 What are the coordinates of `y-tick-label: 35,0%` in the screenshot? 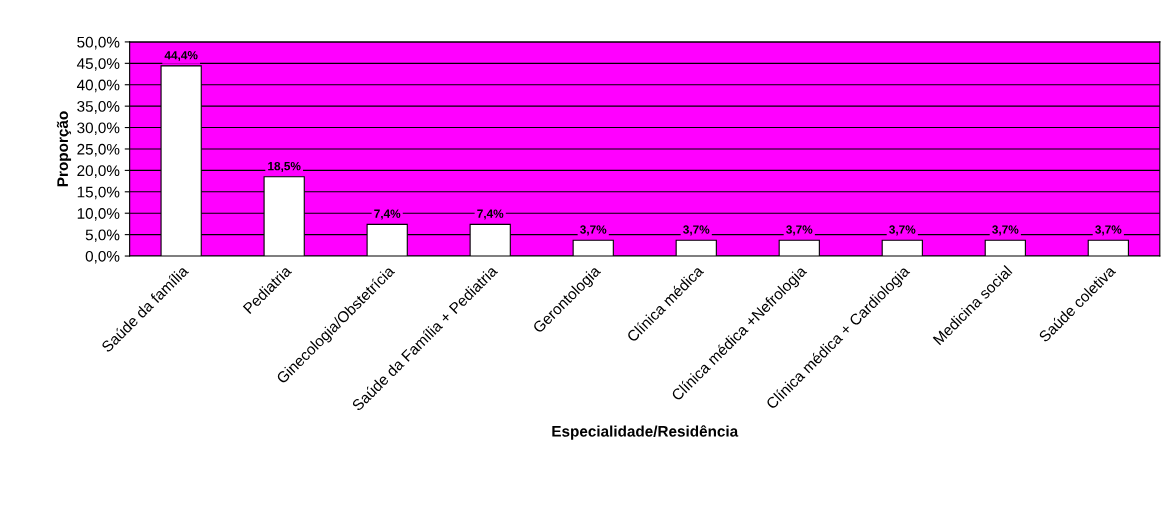 It's located at (98, 107).